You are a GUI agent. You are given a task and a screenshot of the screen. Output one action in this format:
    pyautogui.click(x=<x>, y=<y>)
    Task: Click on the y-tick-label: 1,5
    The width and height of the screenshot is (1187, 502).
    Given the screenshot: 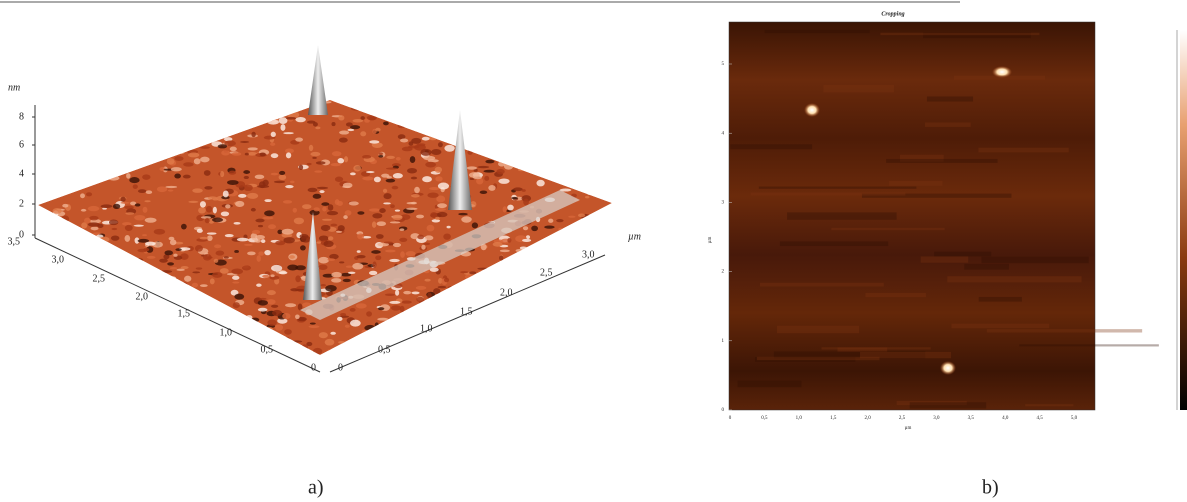 What is the action you would take?
    pyautogui.click(x=466, y=311)
    